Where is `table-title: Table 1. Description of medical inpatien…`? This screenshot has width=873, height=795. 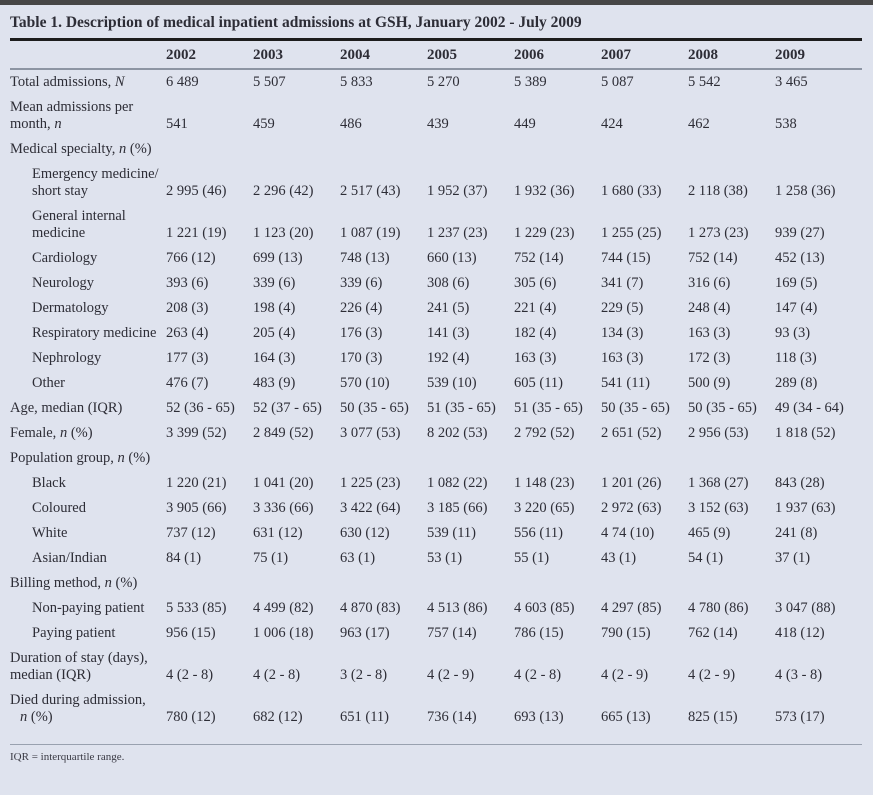
table-title: Table 1. Description of medical inpatien… is located at coordinates (296, 22).